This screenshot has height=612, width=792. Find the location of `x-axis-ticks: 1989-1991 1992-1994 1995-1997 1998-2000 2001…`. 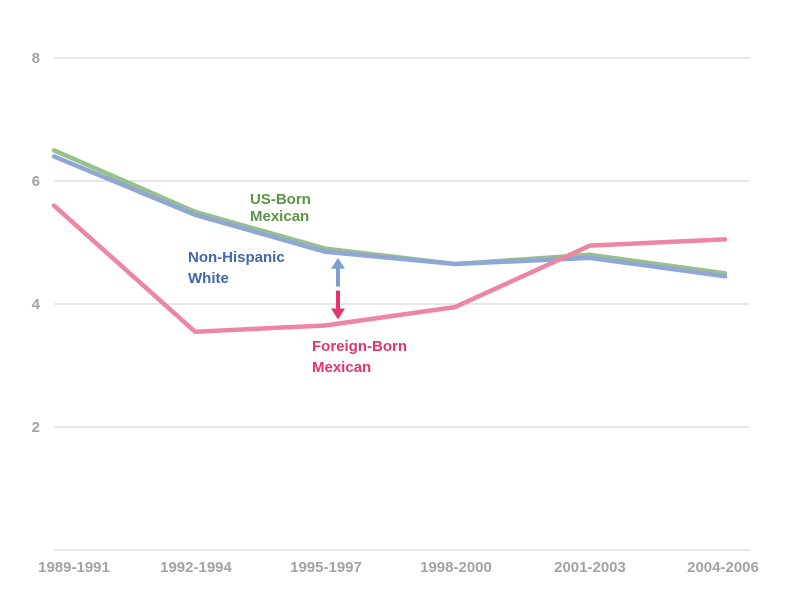

x-axis-ticks: 1989-1991 1992-1994 1995-1997 1998-2000 2001… is located at coordinates (398, 567).